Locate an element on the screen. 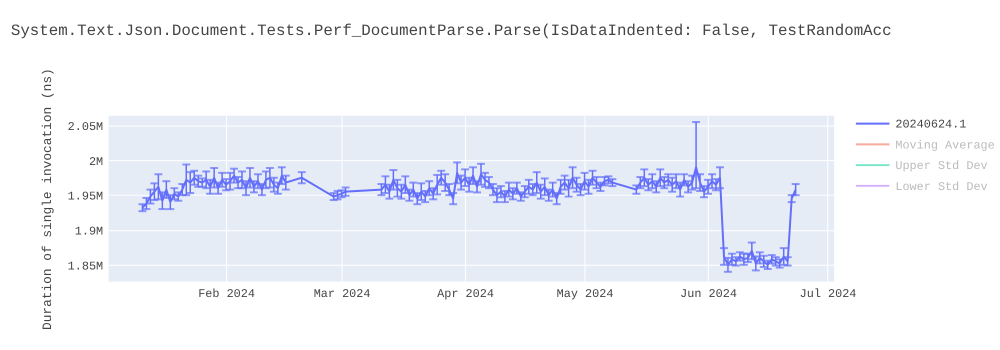 The height and width of the screenshot is (350, 1000). y-tick-label: 2.05M is located at coordinates (86, 127).